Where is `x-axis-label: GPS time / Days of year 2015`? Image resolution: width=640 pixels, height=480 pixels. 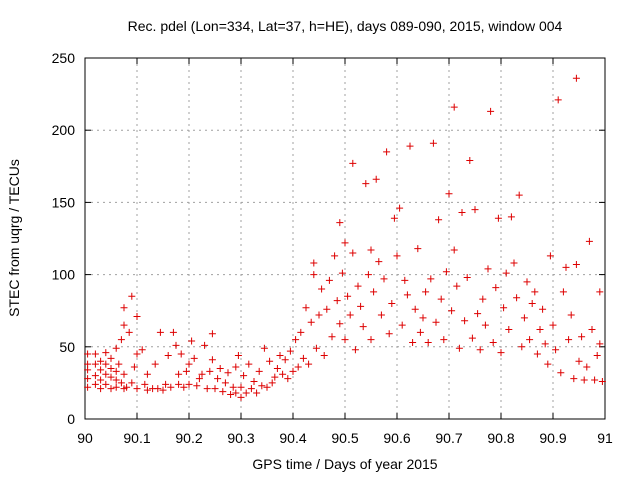 x-axis-label: GPS time / Days of year 2015 is located at coordinates (344, 464).